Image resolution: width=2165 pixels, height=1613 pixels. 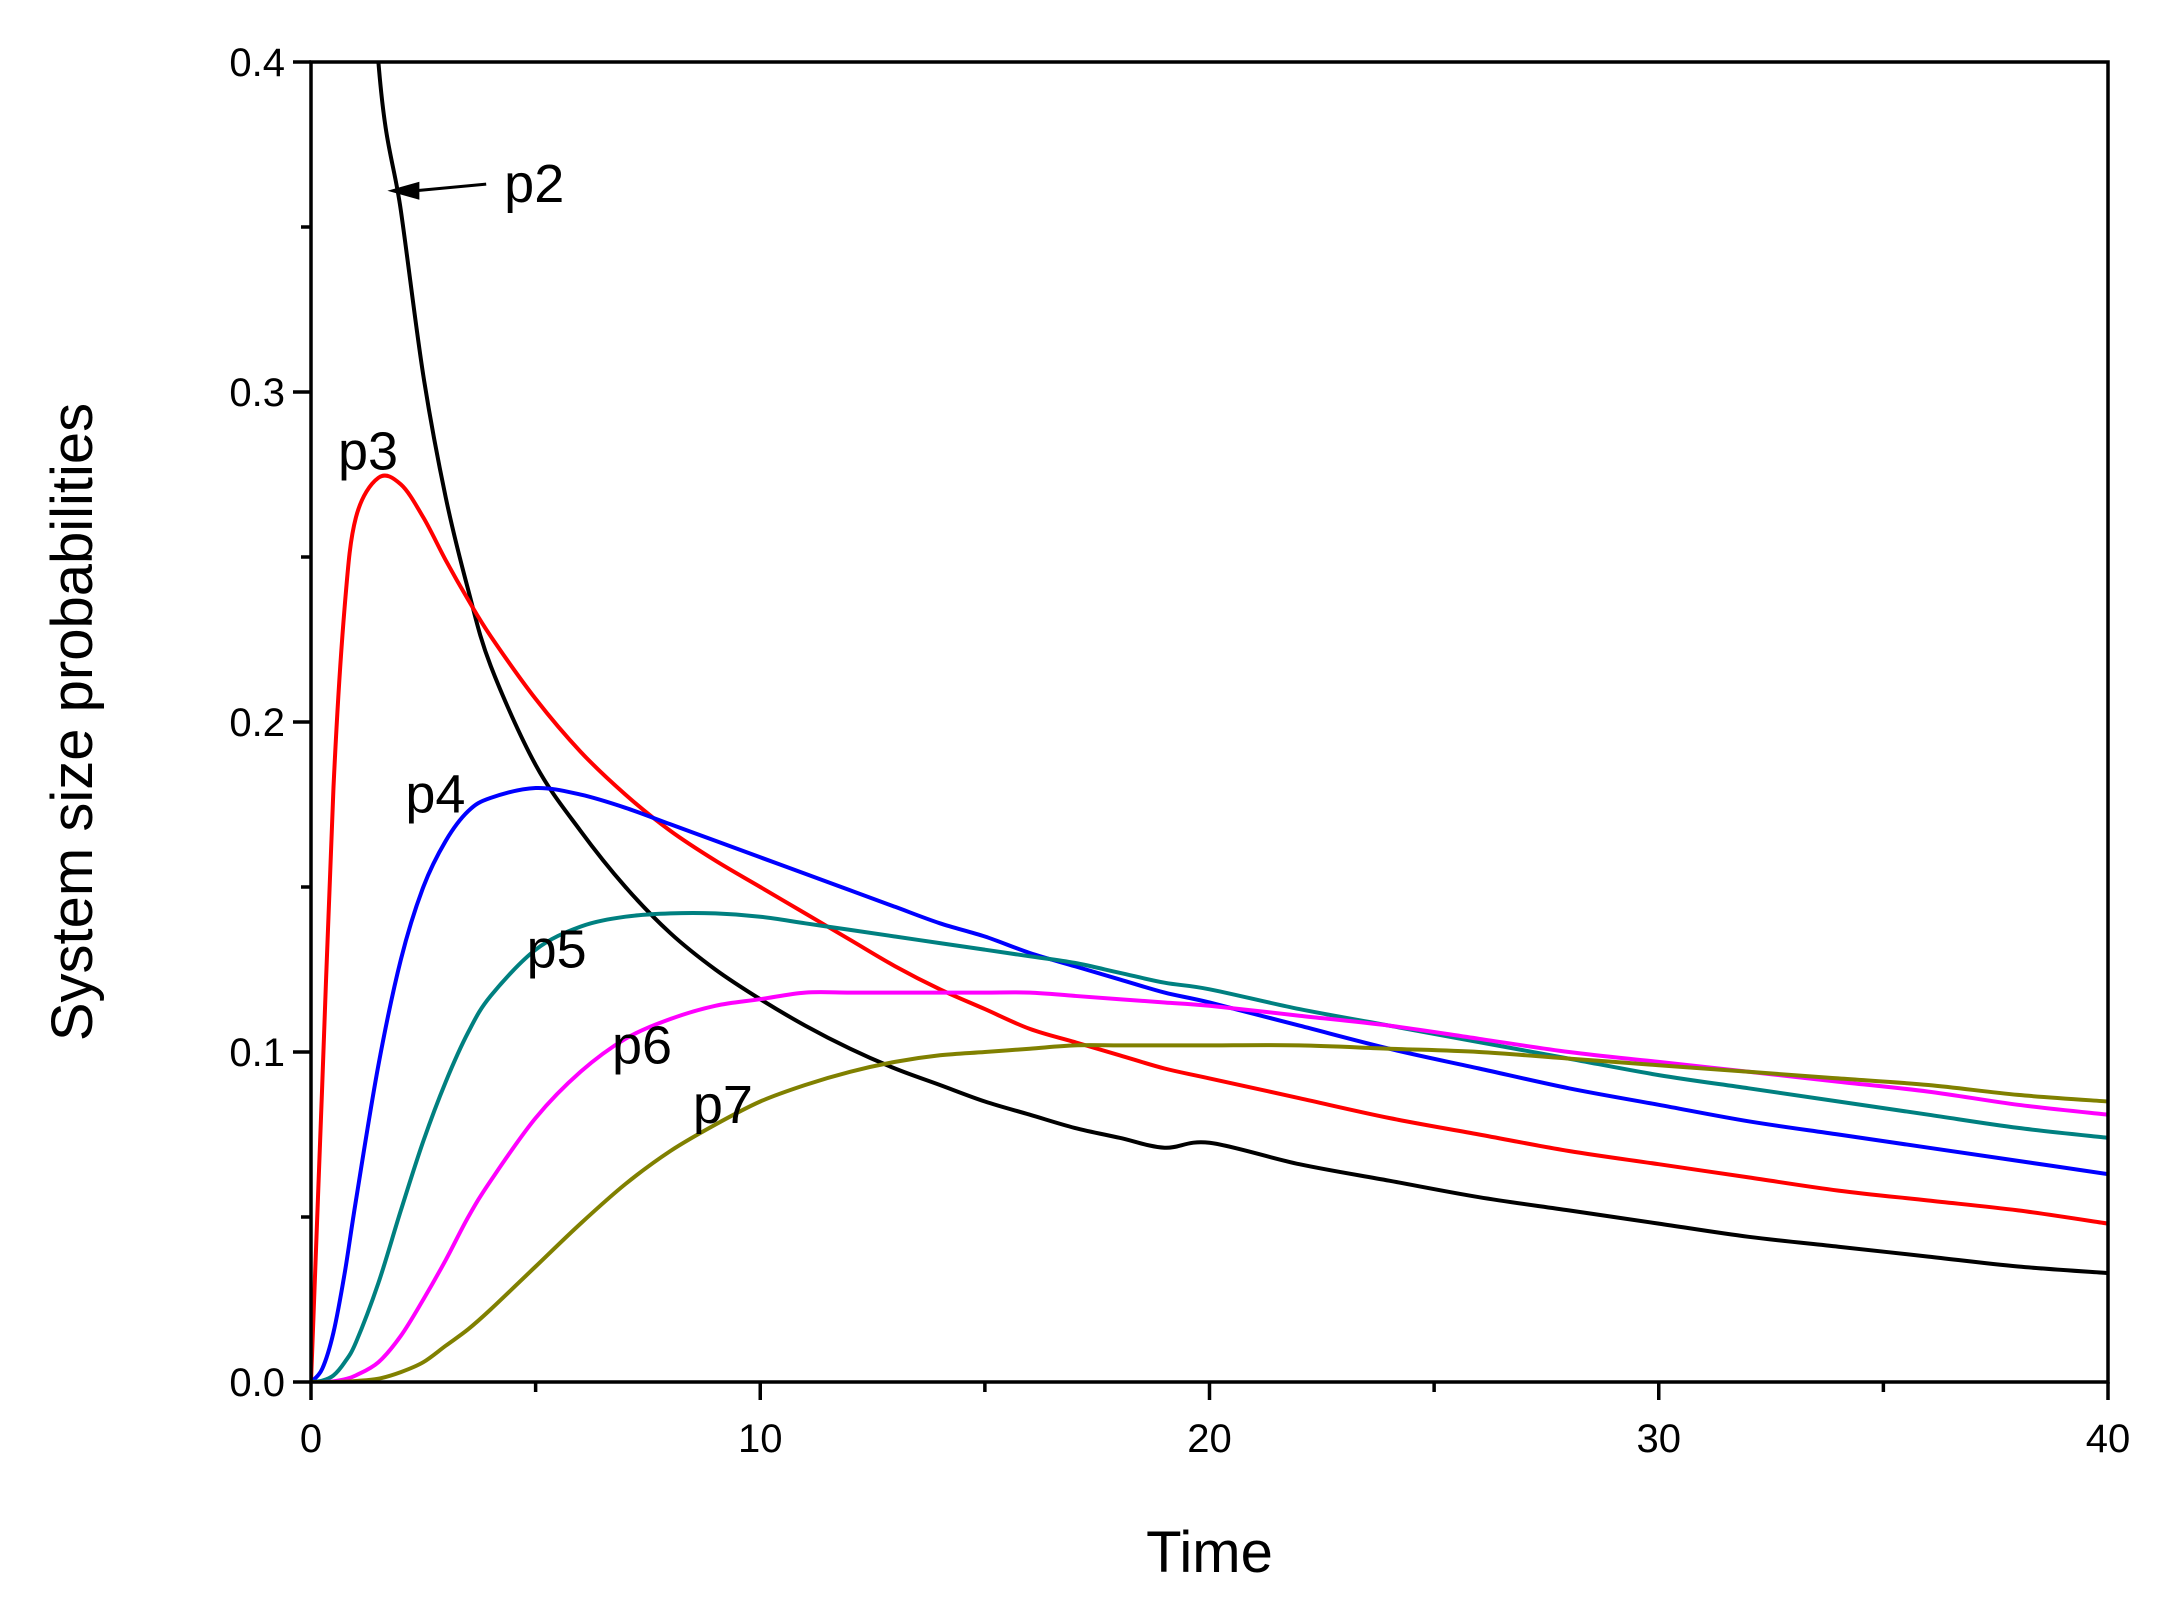 What do you see at coordinates (311, 1439) in the screenshot?
I see `x-tick-label: 0` at bounding box center [311, 1439].